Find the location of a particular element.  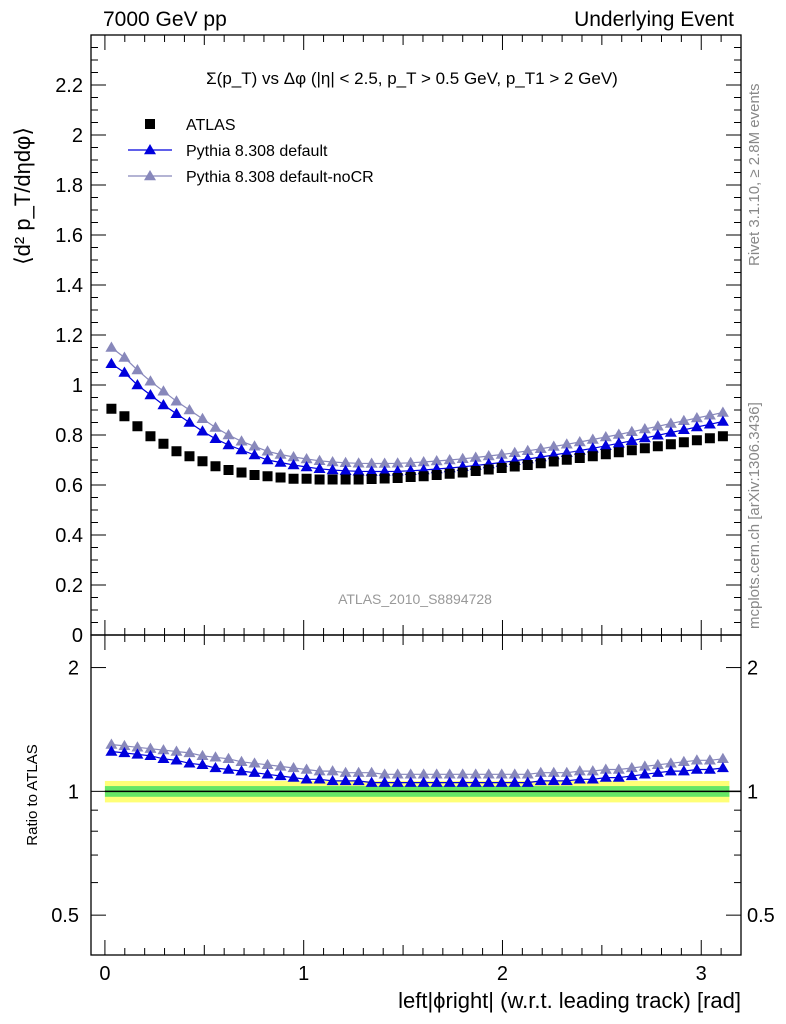

y-tick-label: 1 is located at coordinates (77, 386).